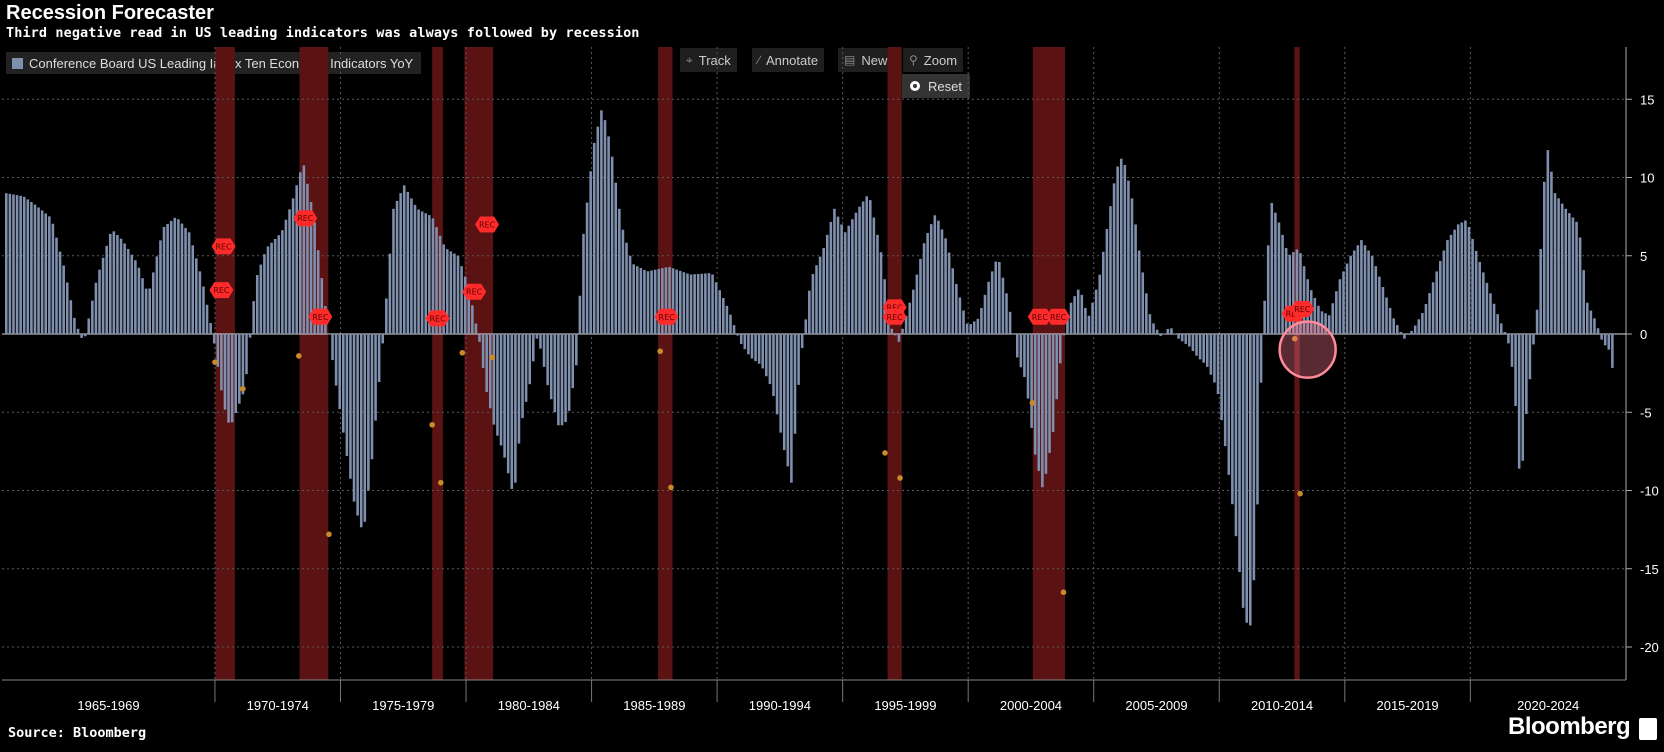 The width and height of the screenshot is (1664, 752). What do you see at coordinates (780, 705) in the screenshot?
I see `x-tick-label: 1990-1994` at bounding box center [780, 705].